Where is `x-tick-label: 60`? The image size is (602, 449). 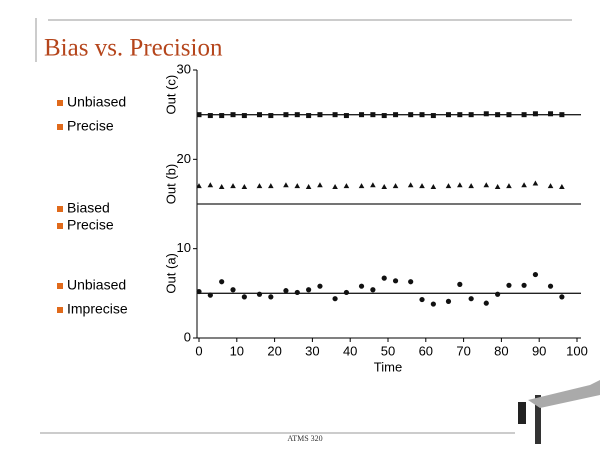 x-tick-label: 60 is located at coordinates (426, 350).